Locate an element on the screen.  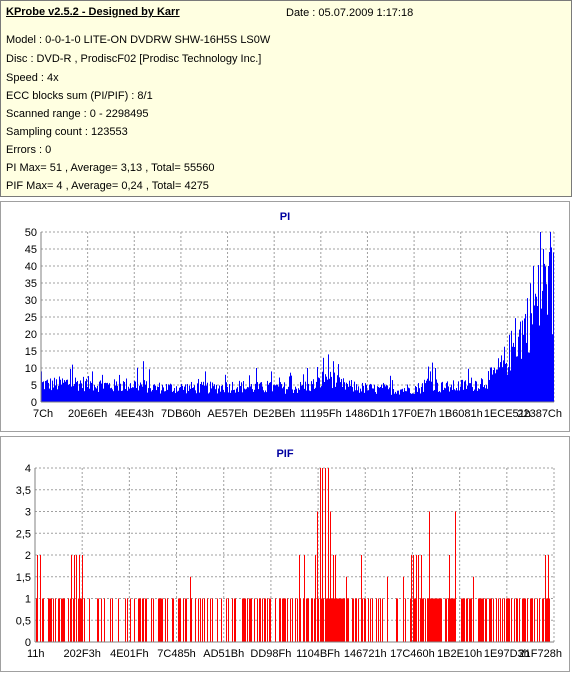
y-tick-label: 2,5 is located at coordinates (23, 534).